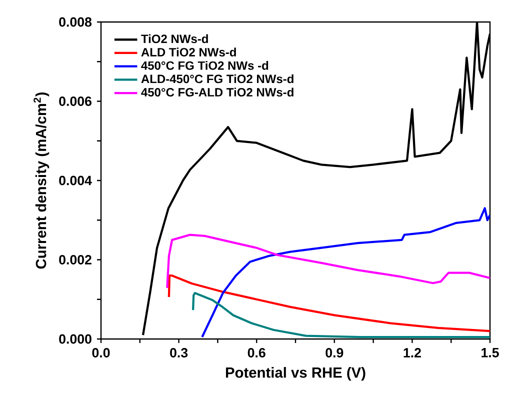 The height and width of the screenshot is (400, 506). I want to click on y-tick-label: 0.002, so click(75, 259).